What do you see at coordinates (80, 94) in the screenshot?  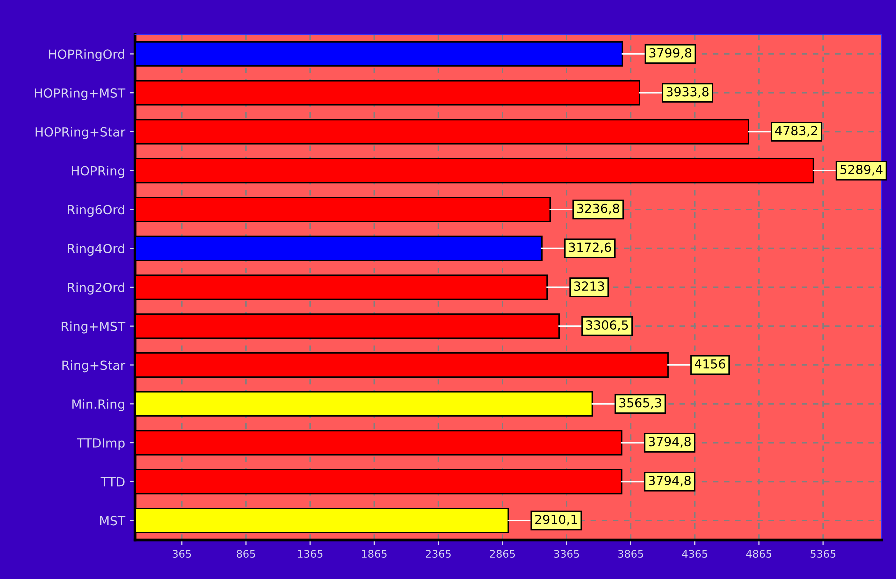 I see `y-tick-label: HOPRing+MST` at bounding box center [80, 94].